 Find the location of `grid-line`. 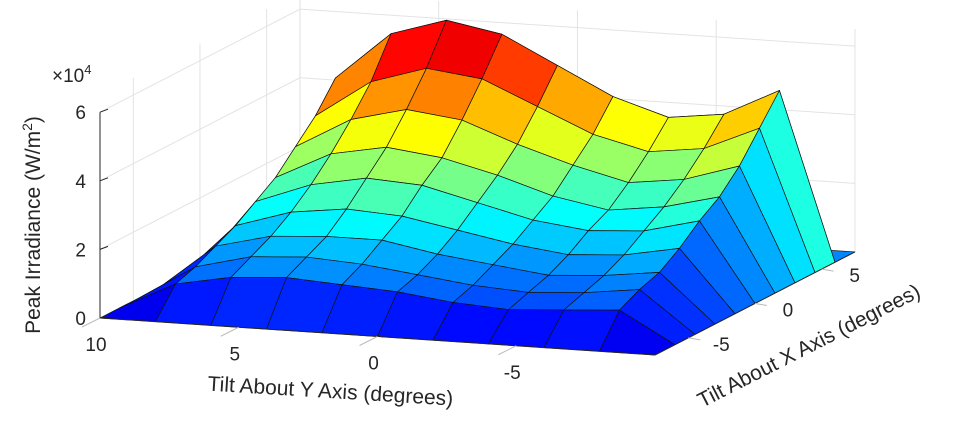

grid-line is located at coordinates (577, 27).